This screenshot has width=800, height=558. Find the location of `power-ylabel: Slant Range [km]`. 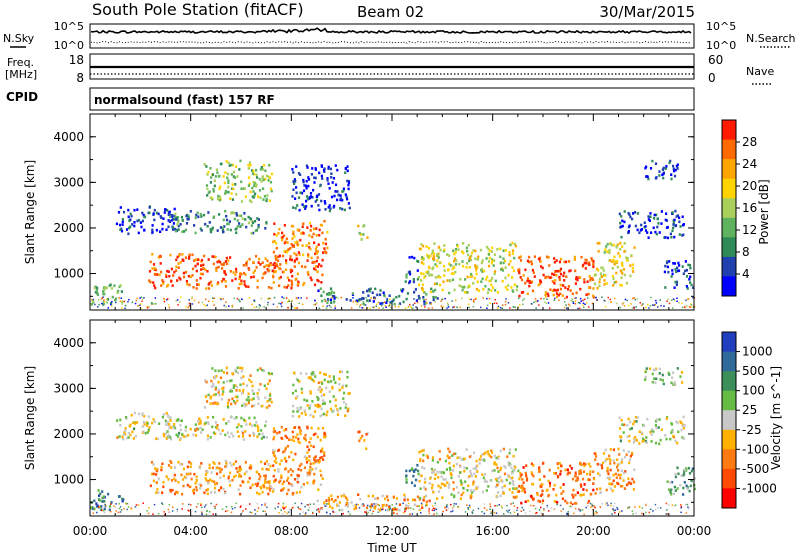

power-ylabel: Slant Range [km] is located at coordinates (30, 212).